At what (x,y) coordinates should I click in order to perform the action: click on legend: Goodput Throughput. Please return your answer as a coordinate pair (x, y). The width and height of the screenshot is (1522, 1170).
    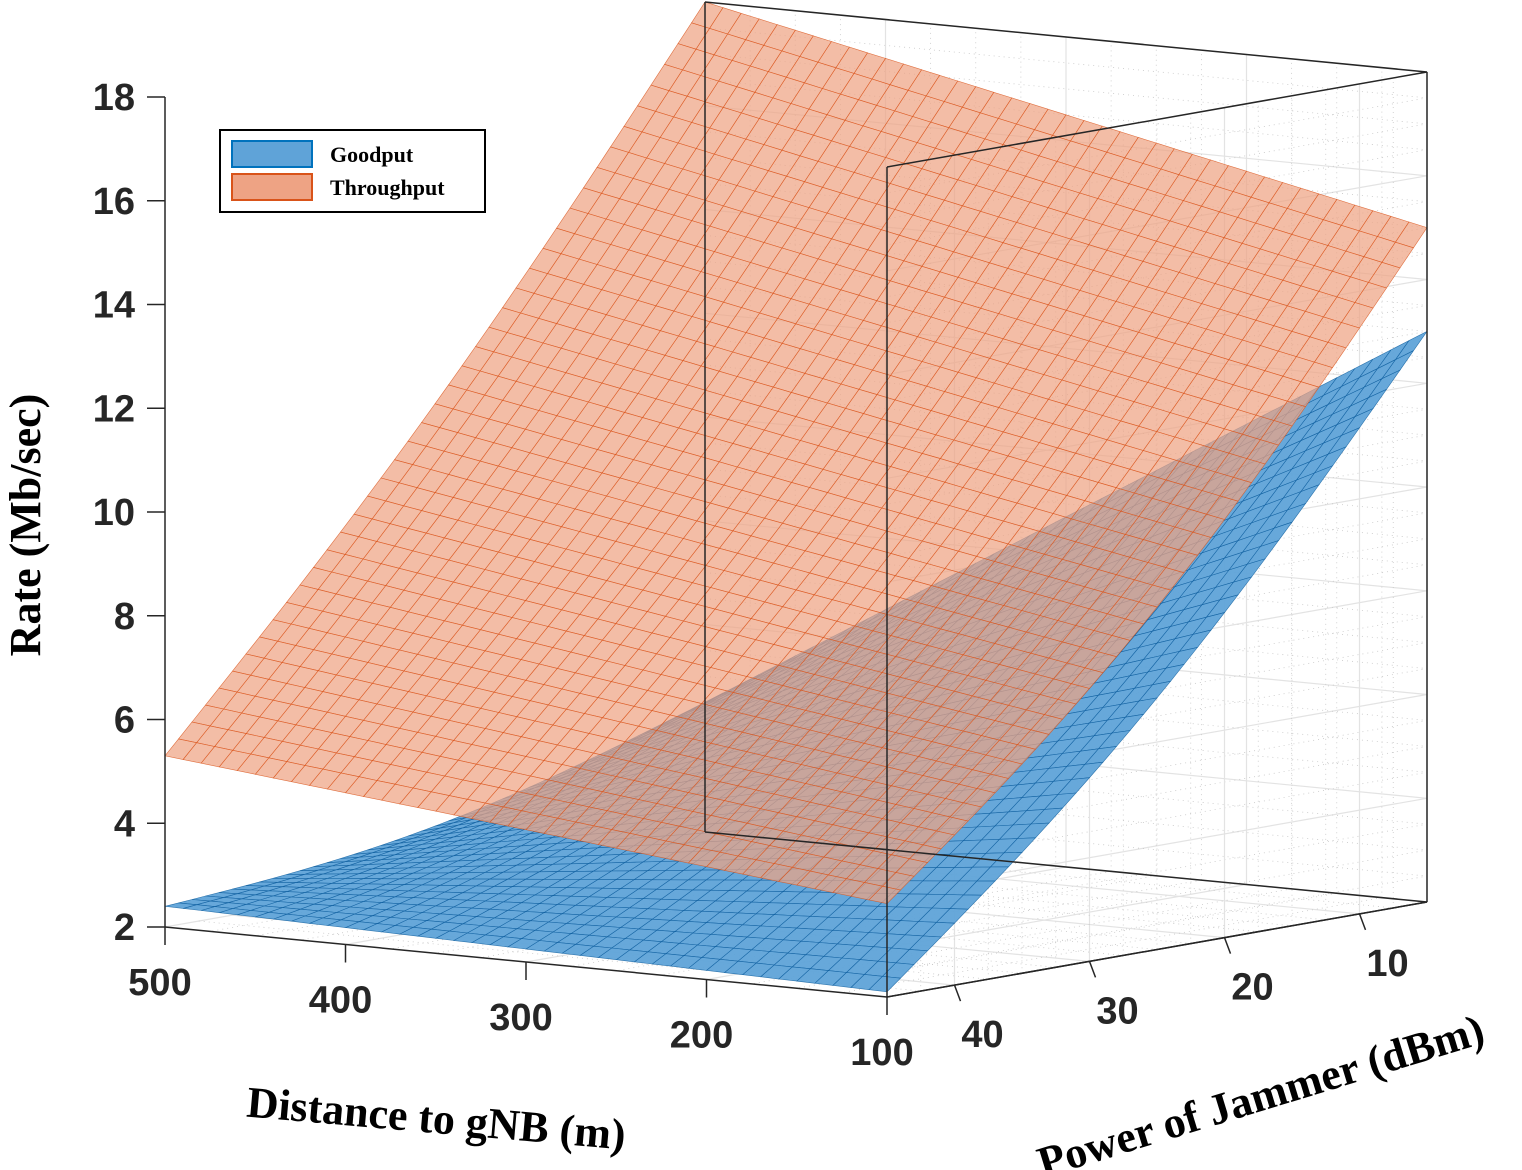
    Looking at the image, I should click on (352, 171).